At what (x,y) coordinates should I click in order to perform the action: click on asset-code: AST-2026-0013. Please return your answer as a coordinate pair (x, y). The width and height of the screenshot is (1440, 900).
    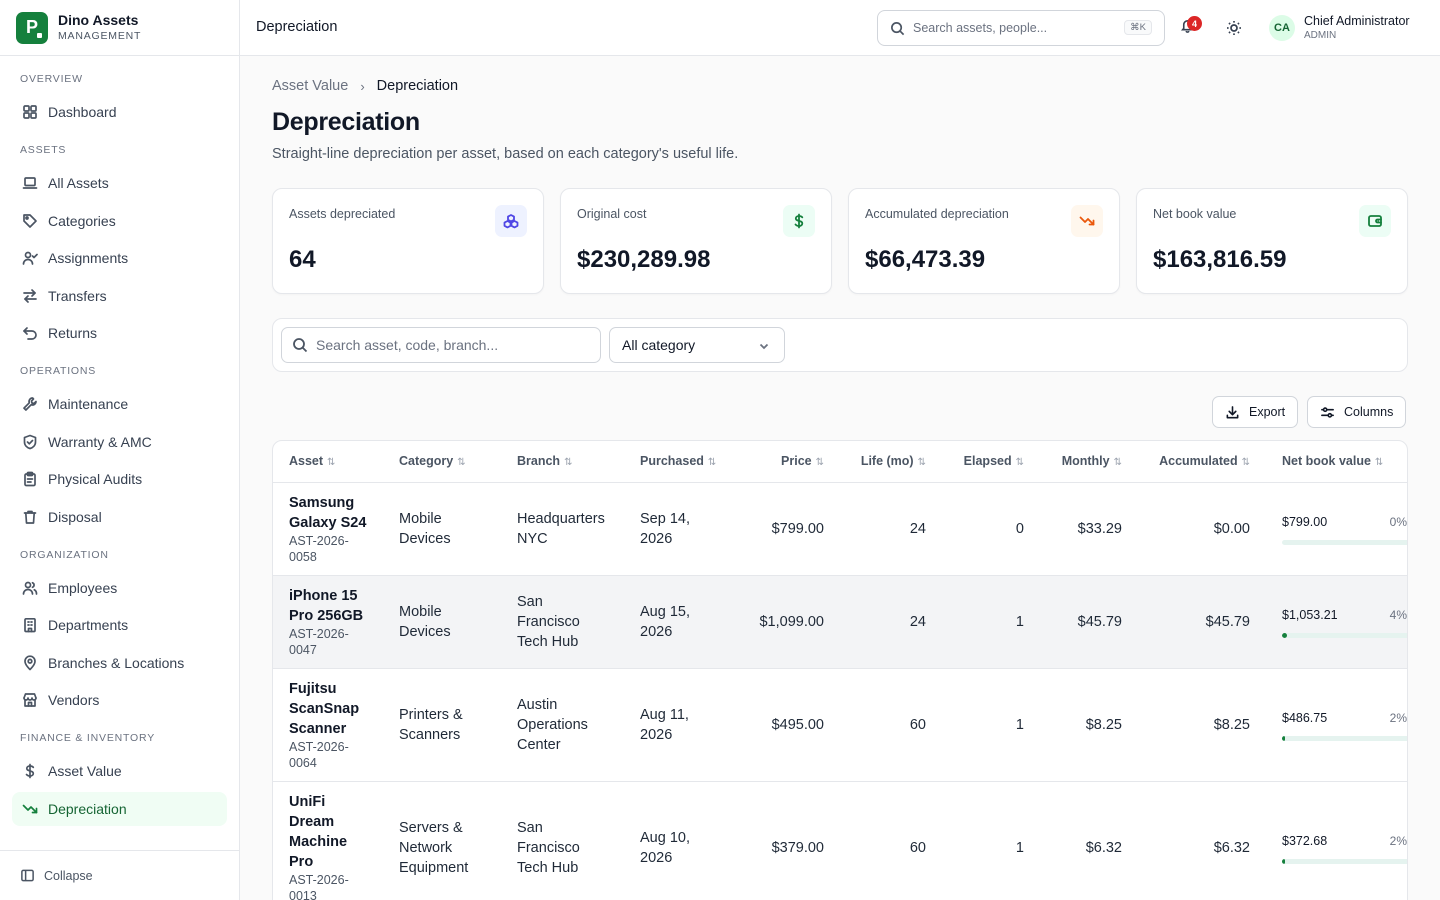
    Looking at the image, I should click on (319, 886).